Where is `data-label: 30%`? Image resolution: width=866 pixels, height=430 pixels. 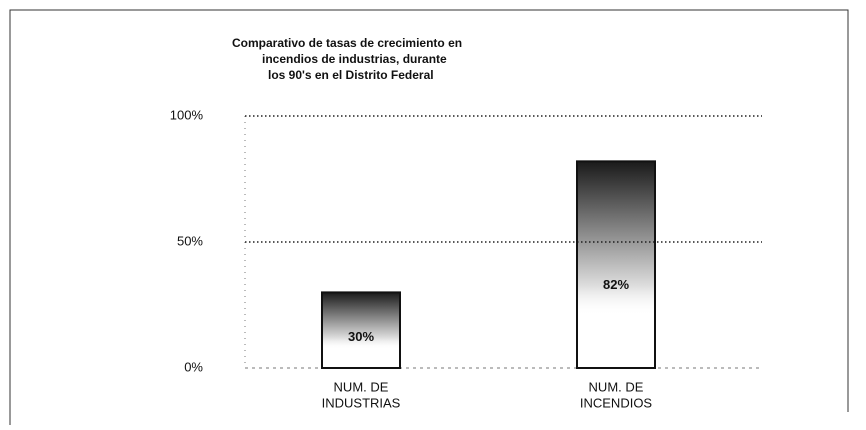 data-label: 30% is located at coordinates (361, 336).